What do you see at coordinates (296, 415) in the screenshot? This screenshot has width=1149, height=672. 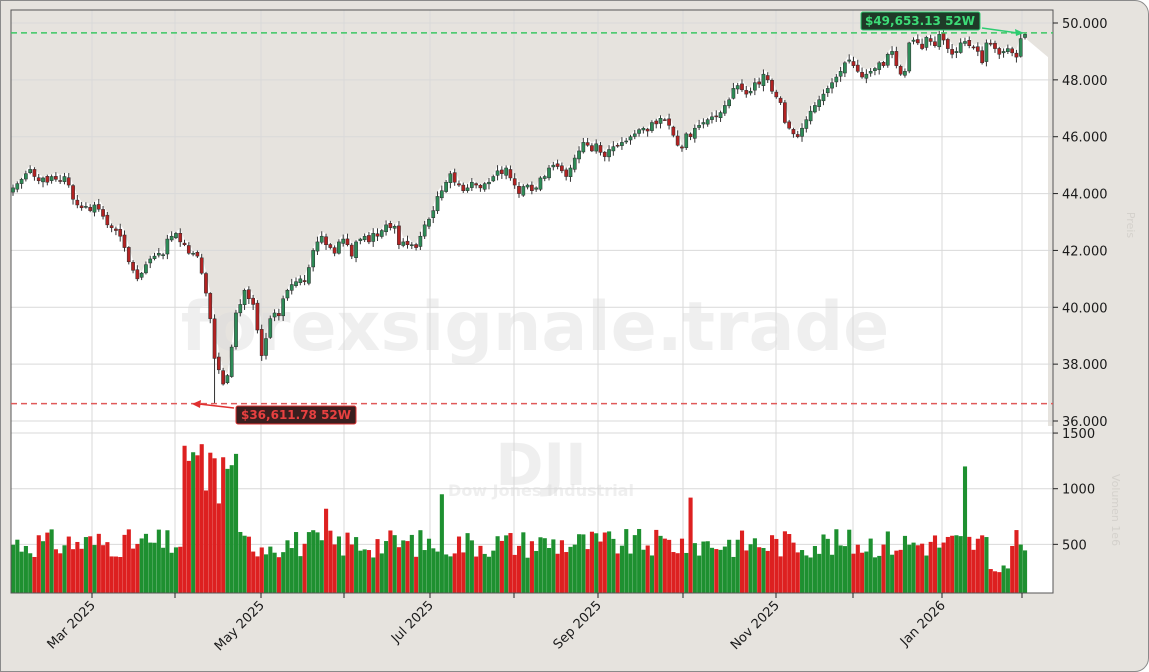 I see `low-52w-badge` at bounding box center [296, 415].